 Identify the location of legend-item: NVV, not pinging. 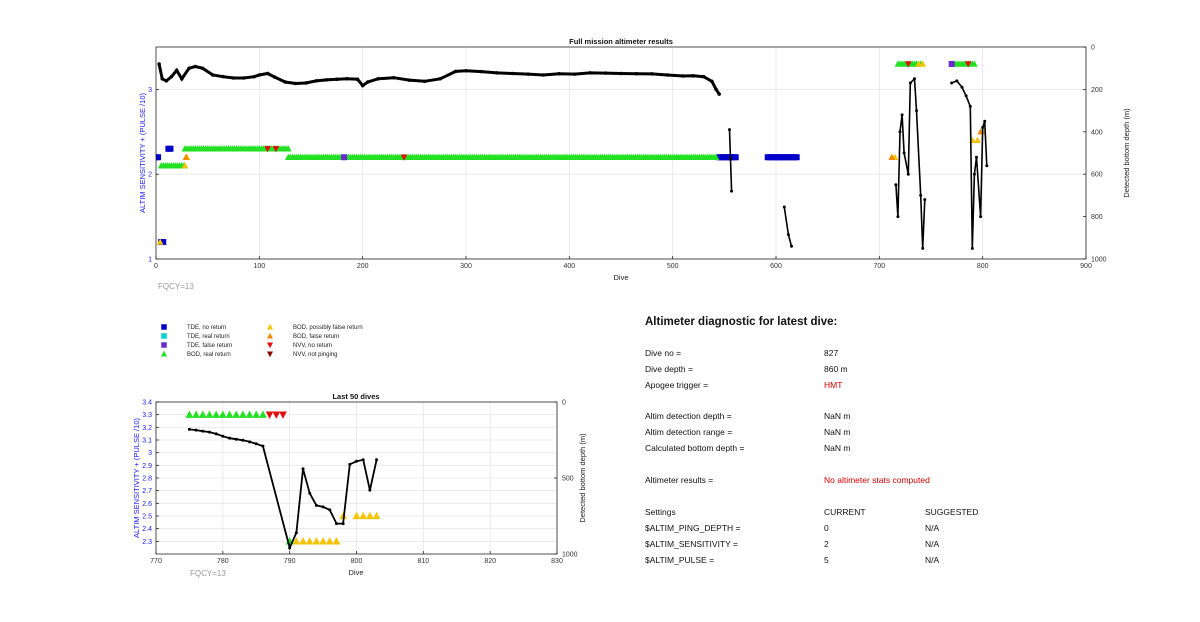
(301, 354).